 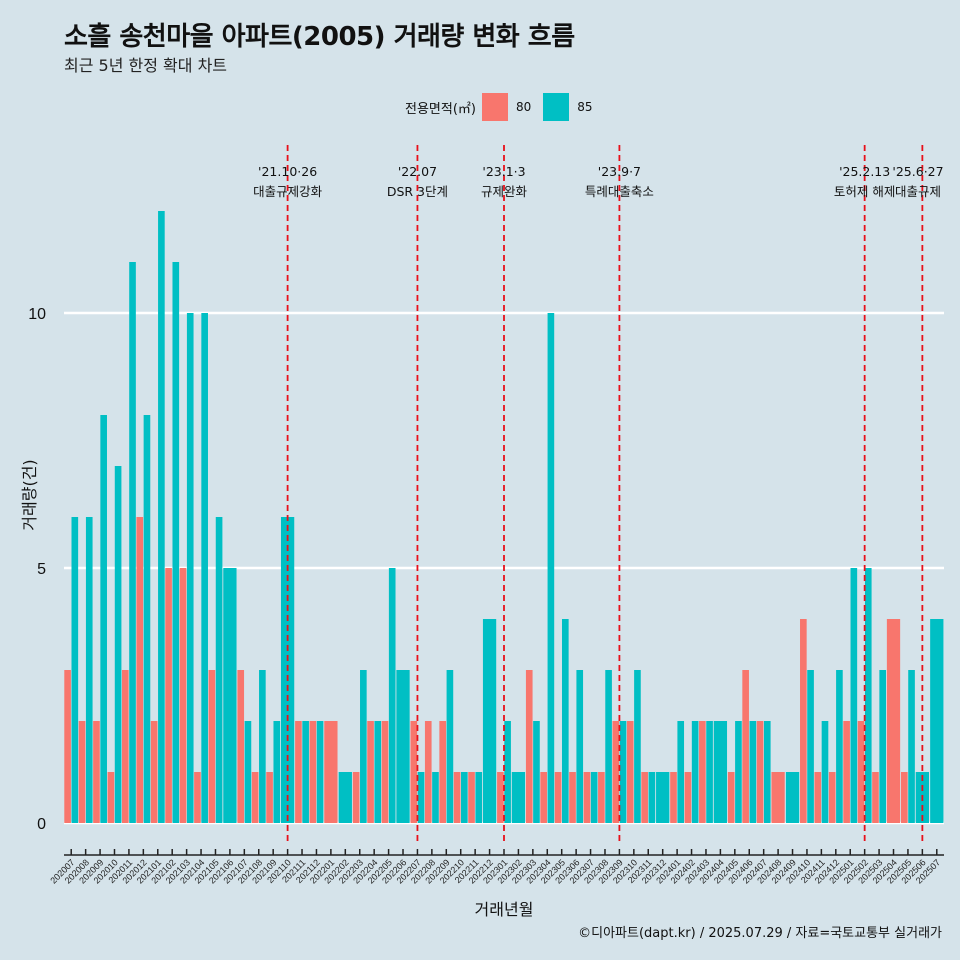 I want to click on event-date-2: '23.1·3, so click(x=503, y=171).